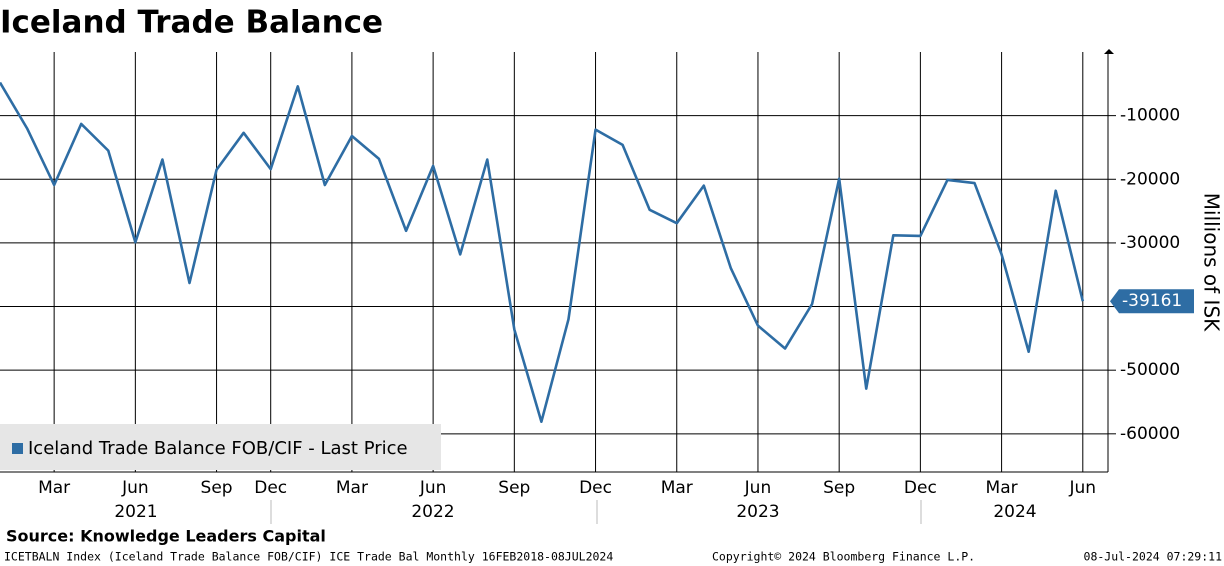 The height and width of the screenshot is (566, 1224). Describe the element at coordinates (1014, 512) in the screenshot. I see `year-label: 2024` at that location.